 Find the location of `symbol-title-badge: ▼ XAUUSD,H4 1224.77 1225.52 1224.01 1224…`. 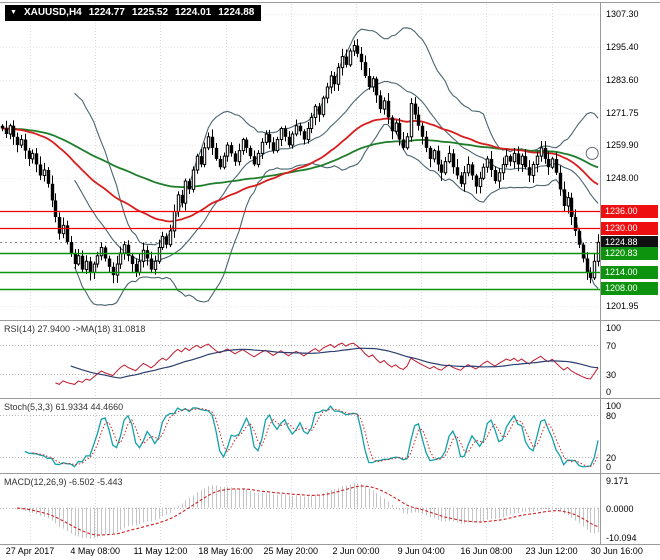

symbol-title-badge: ▼ XAUUSD,H4 1224.77 1225.52 1224.01 1224… is located at coordinates (133, 13).